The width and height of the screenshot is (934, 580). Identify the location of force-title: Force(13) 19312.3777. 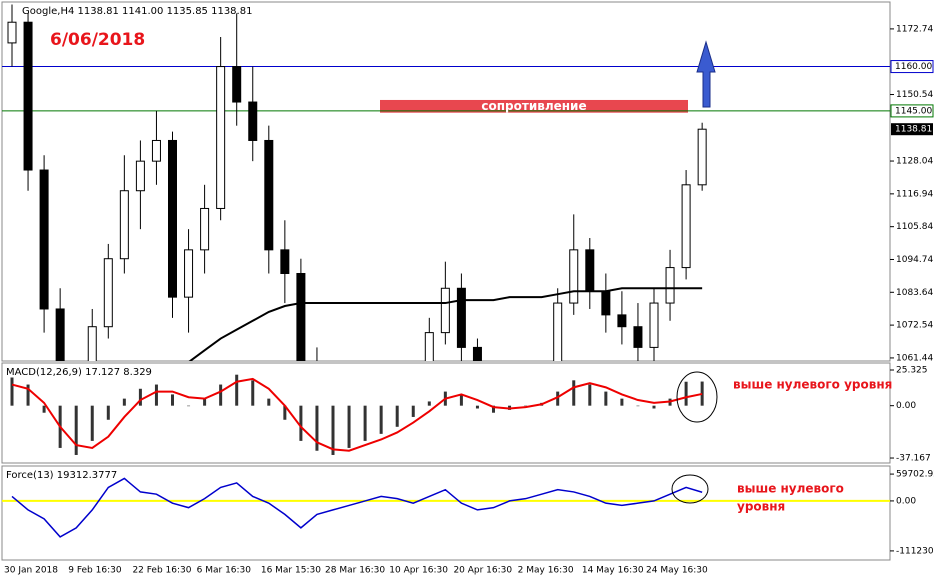
(61, 475).